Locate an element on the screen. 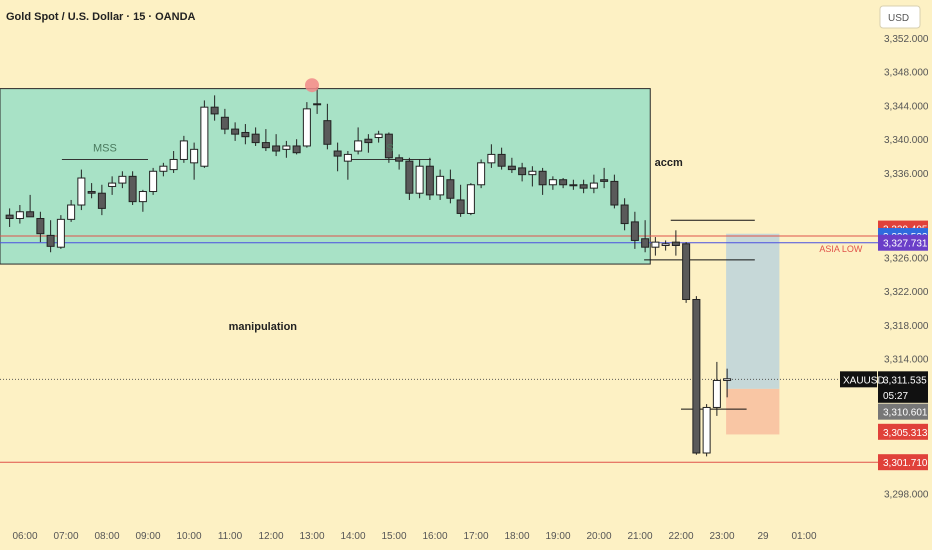 Image resolution: width=932 pixels, height=550 pixels. price-tag: 05:27 is located at coordinates (903, 394).